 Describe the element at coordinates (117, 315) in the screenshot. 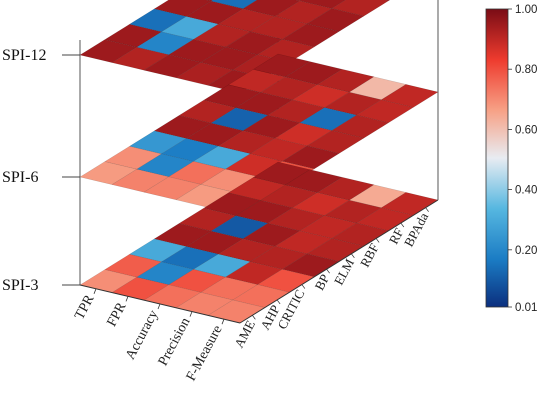

I see `x-tick-label: FPR` at that location.